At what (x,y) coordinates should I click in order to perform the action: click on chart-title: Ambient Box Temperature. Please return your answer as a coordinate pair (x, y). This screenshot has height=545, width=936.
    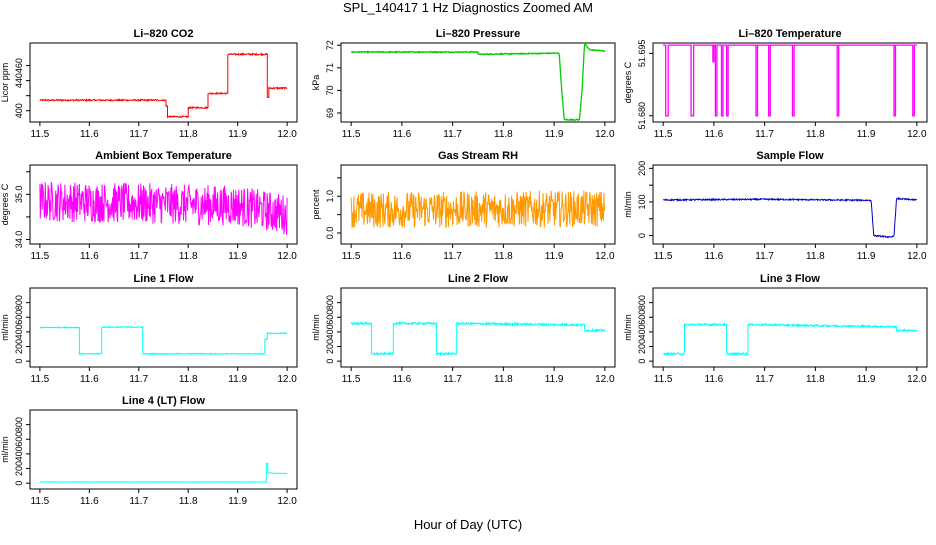
    Looking at the image, I should click on (163, 156).